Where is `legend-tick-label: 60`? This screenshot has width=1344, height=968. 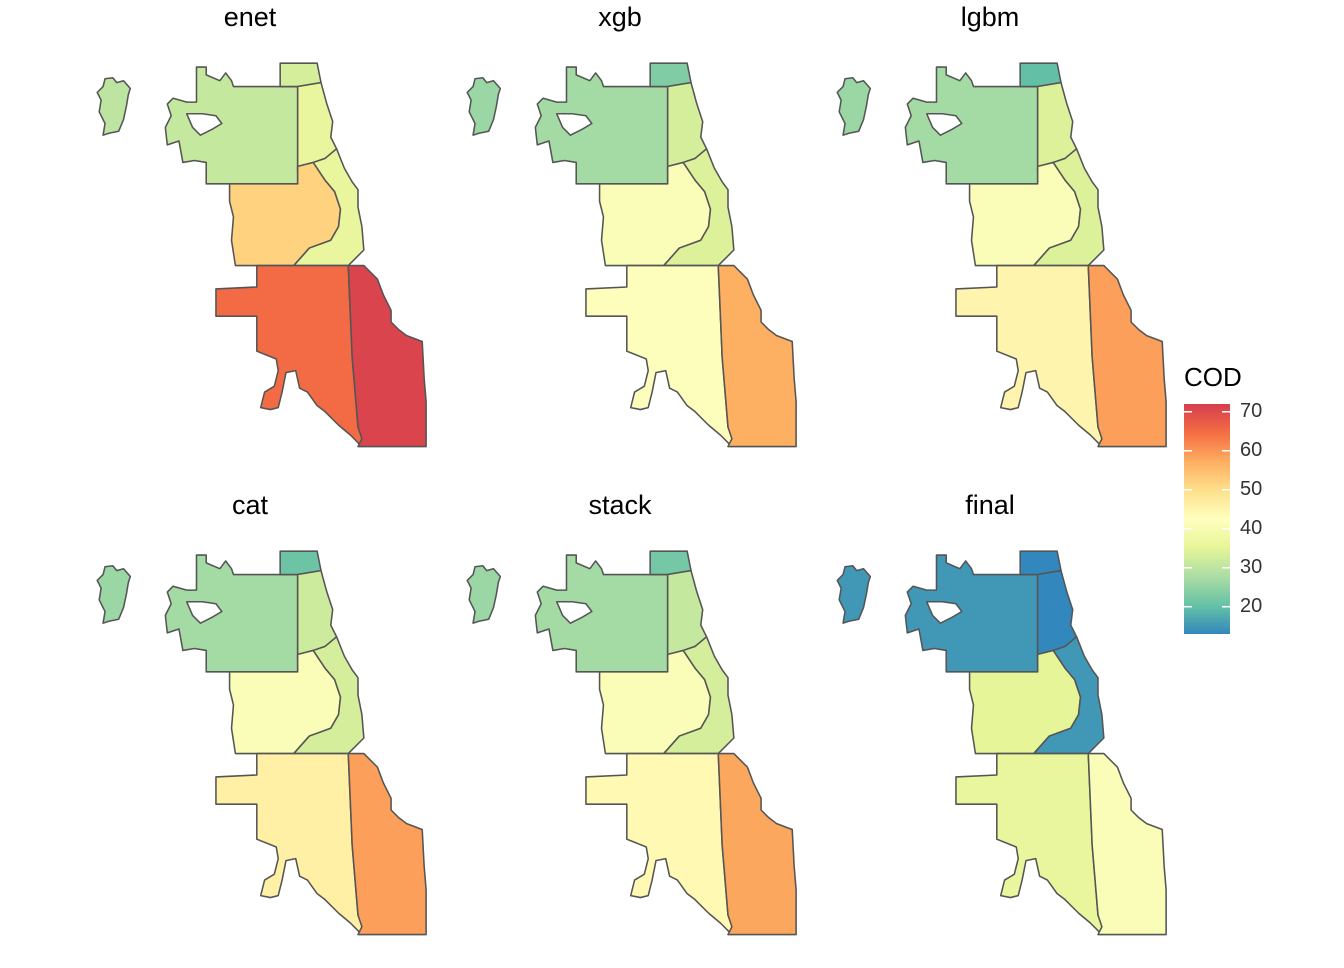
legend-tick-label: 60 is located at coordinates (1251, 449).